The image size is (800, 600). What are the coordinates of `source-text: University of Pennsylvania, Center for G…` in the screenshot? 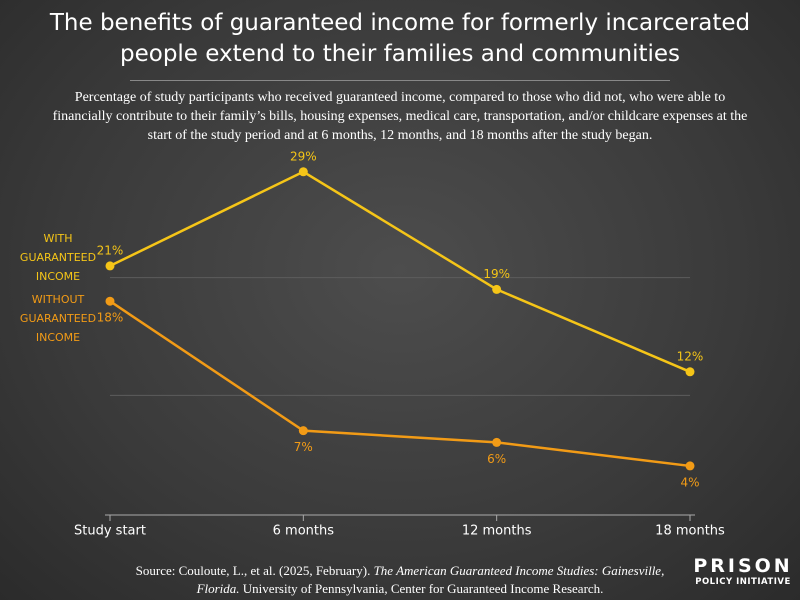 It's located at (421, 588).